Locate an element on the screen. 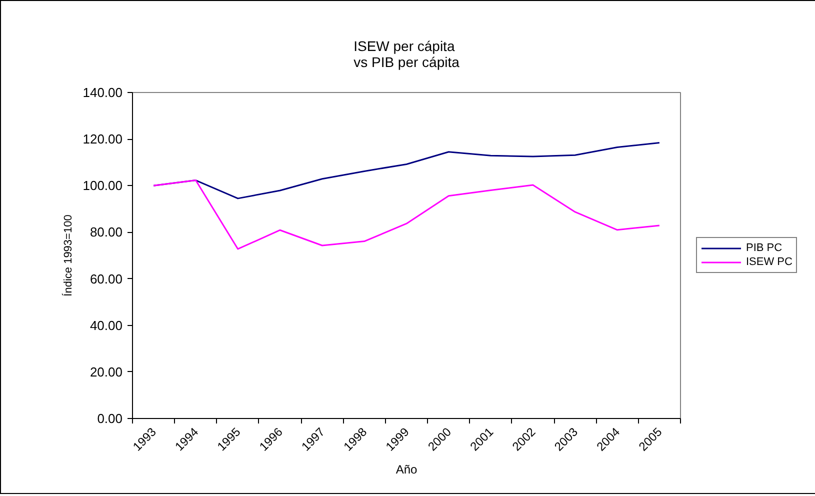 The image size is (815, 496). y-tick-label: 100.00 is located at coordinates (102, 186).